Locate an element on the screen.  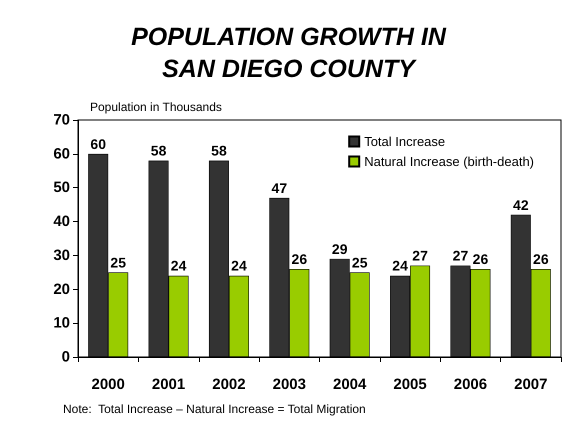
y-axis-title: Population in Thousands is located at coordinates (156, 107).